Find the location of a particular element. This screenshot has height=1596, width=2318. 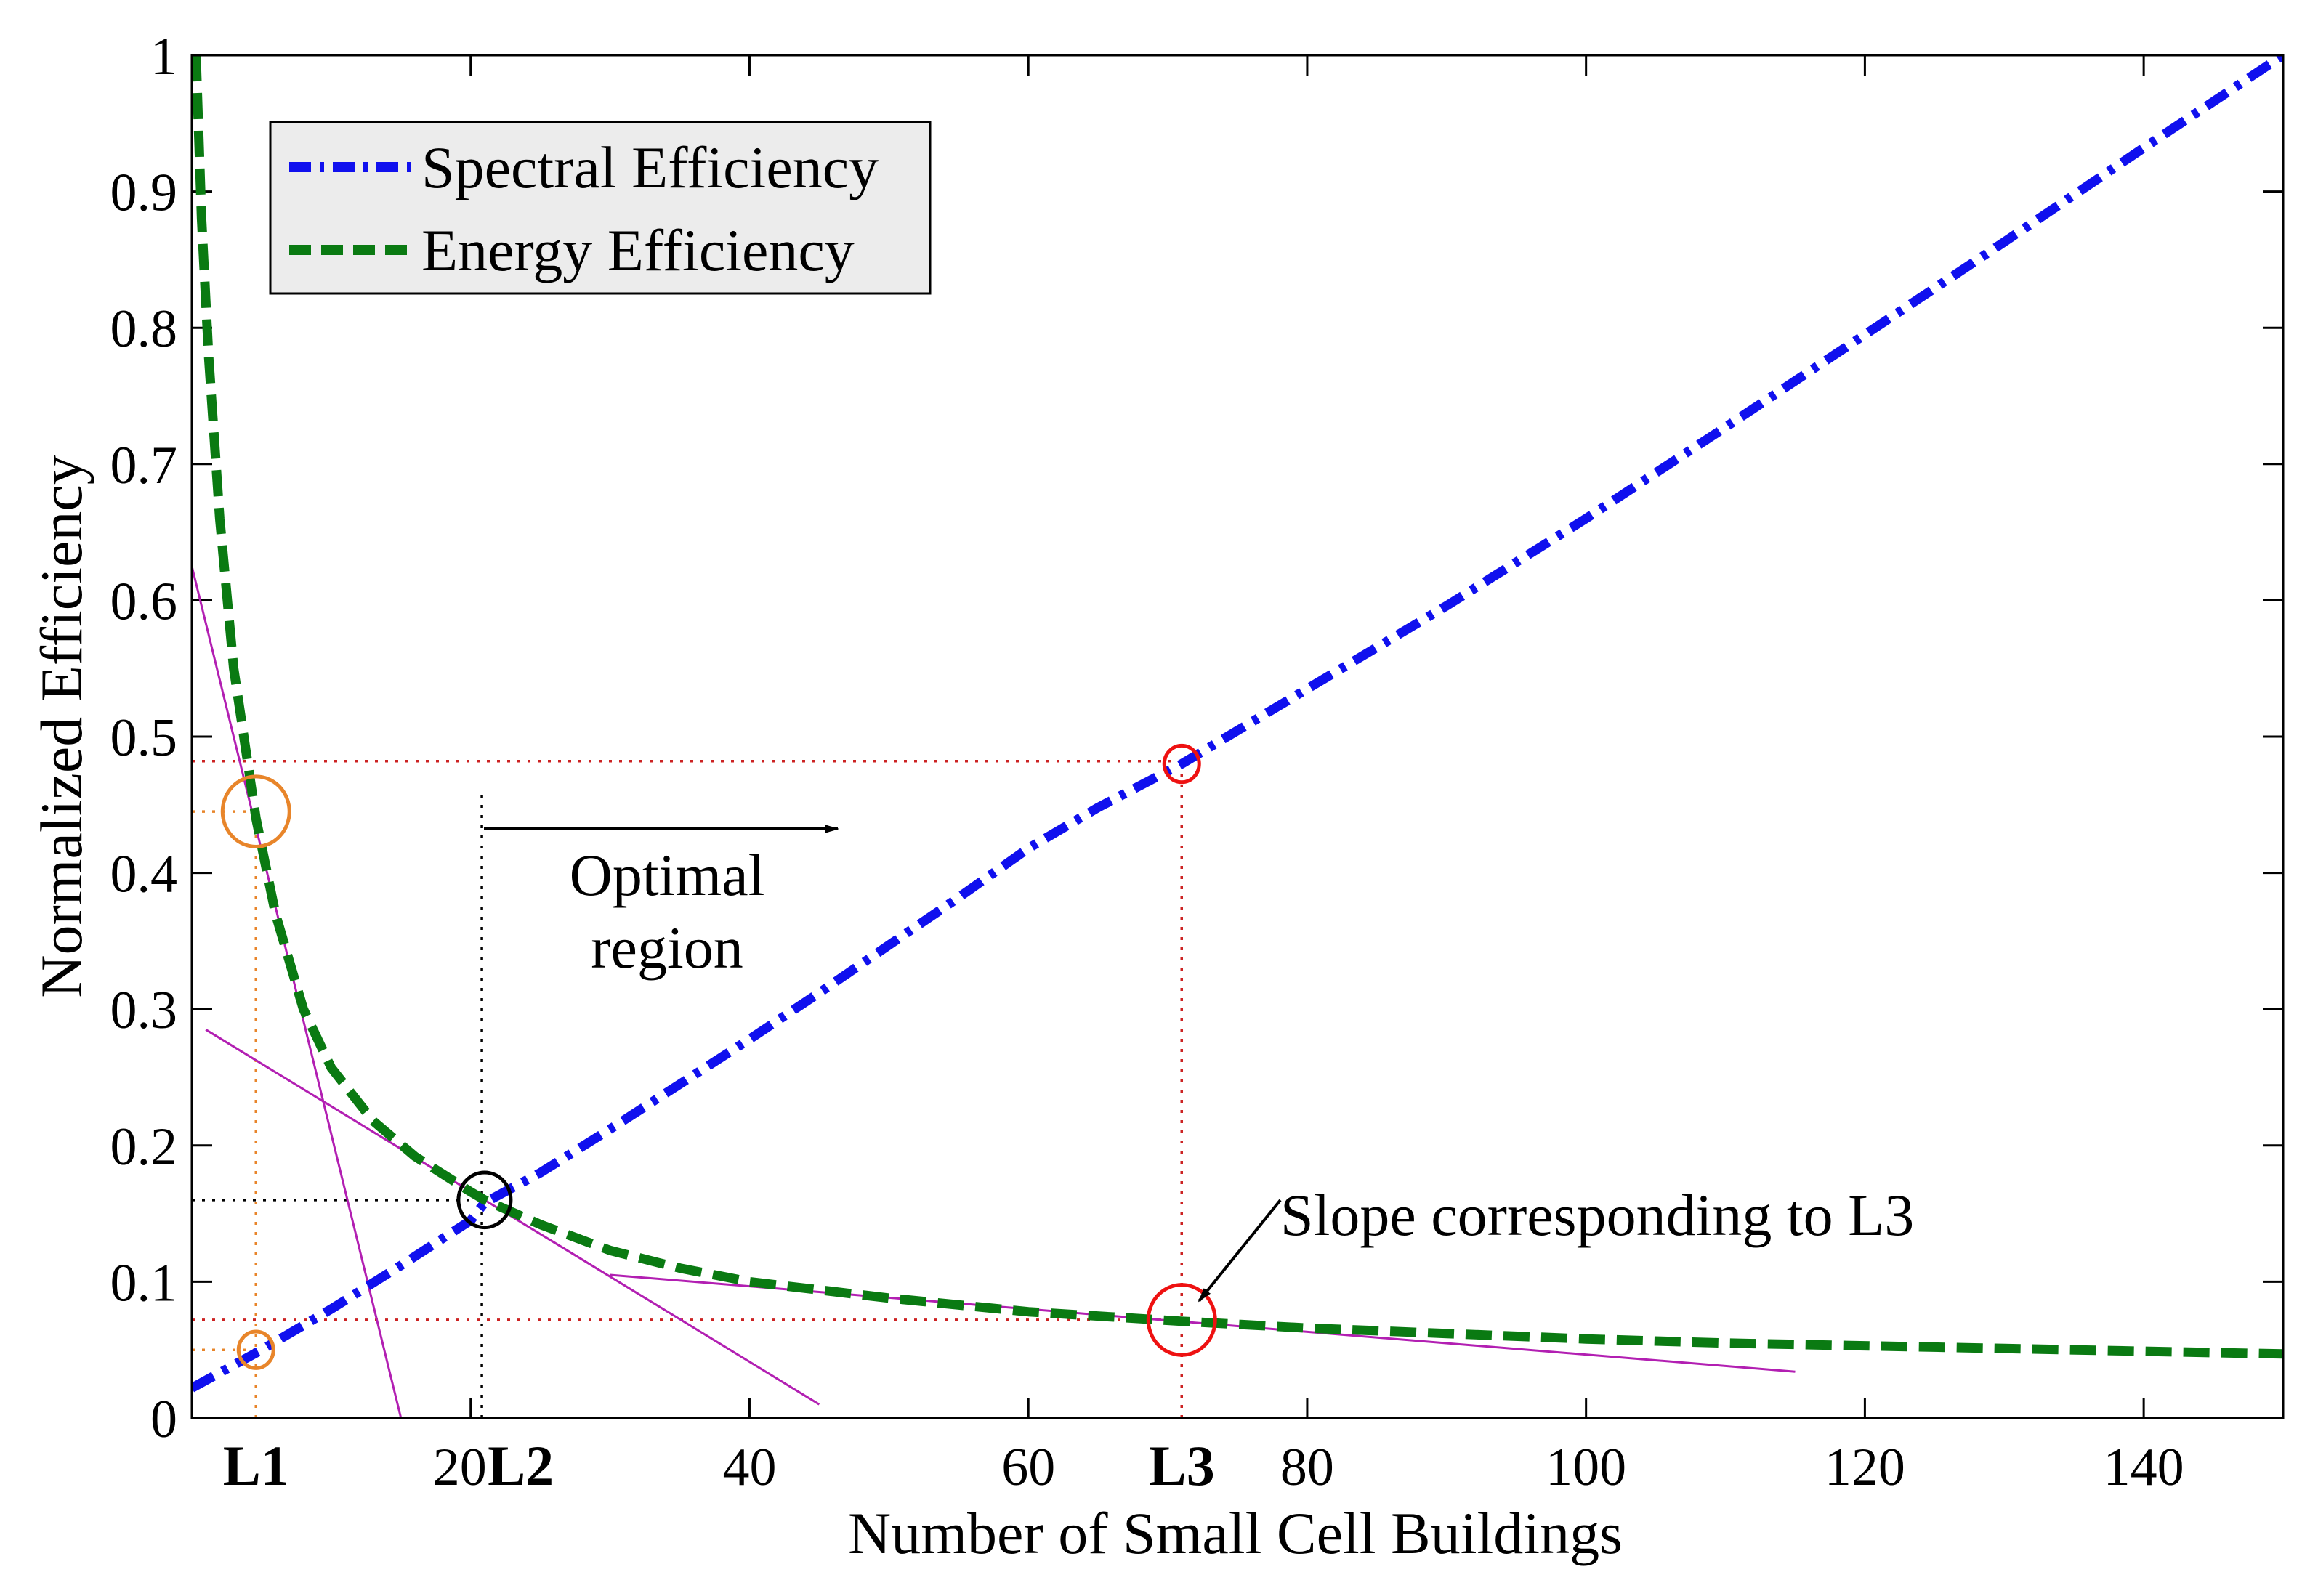

legend-box is located at coordinates (600, 208).